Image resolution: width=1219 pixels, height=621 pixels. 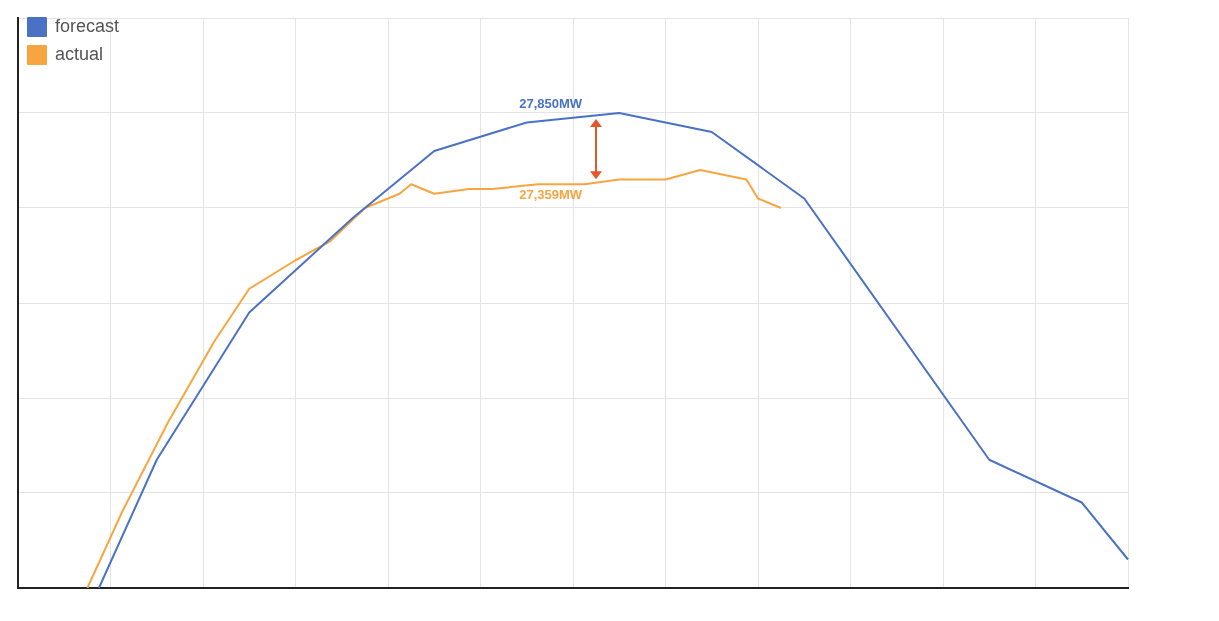 I want to click on legend-label: forecast, so click(x=87, y=25).